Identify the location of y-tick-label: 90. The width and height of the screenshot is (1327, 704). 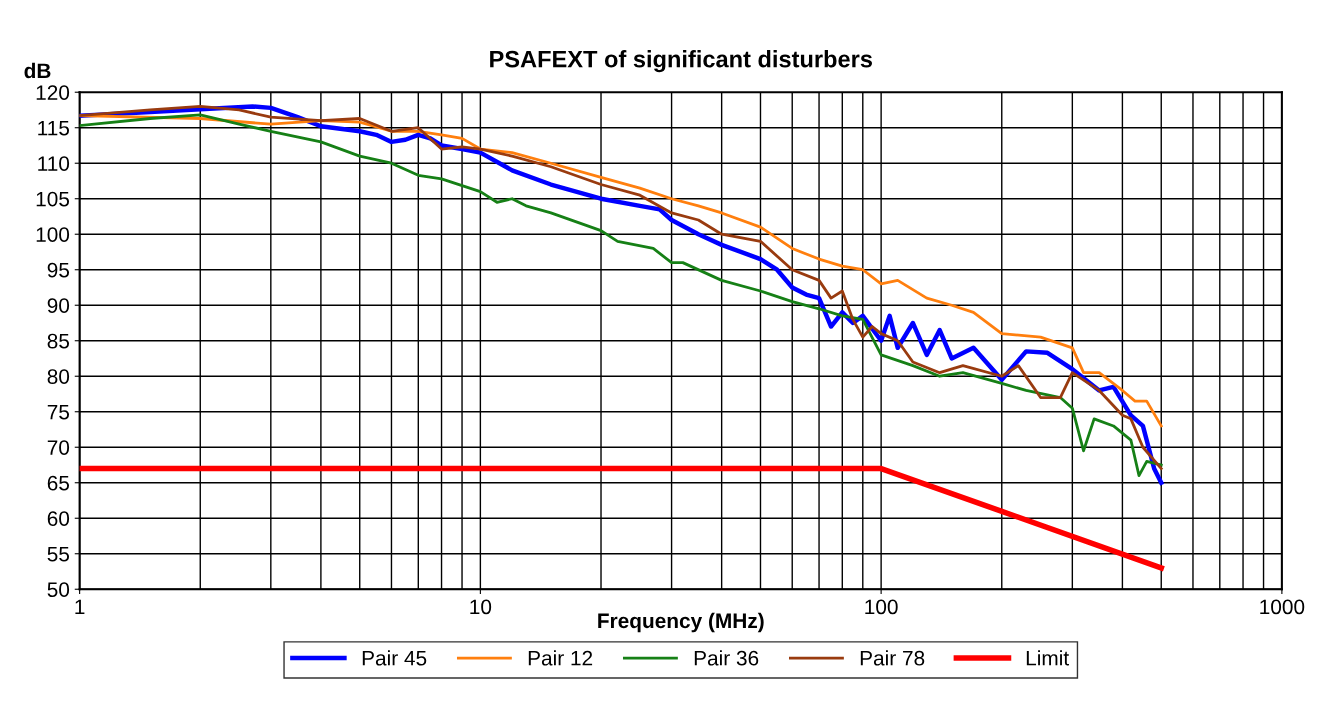
(58, 305).